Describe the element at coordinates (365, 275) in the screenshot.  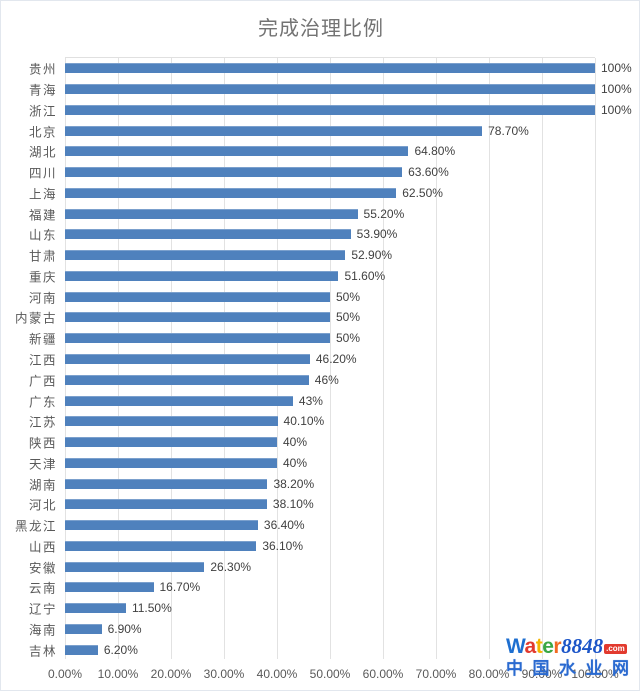
I see `value-label: 51.60%` at that location.